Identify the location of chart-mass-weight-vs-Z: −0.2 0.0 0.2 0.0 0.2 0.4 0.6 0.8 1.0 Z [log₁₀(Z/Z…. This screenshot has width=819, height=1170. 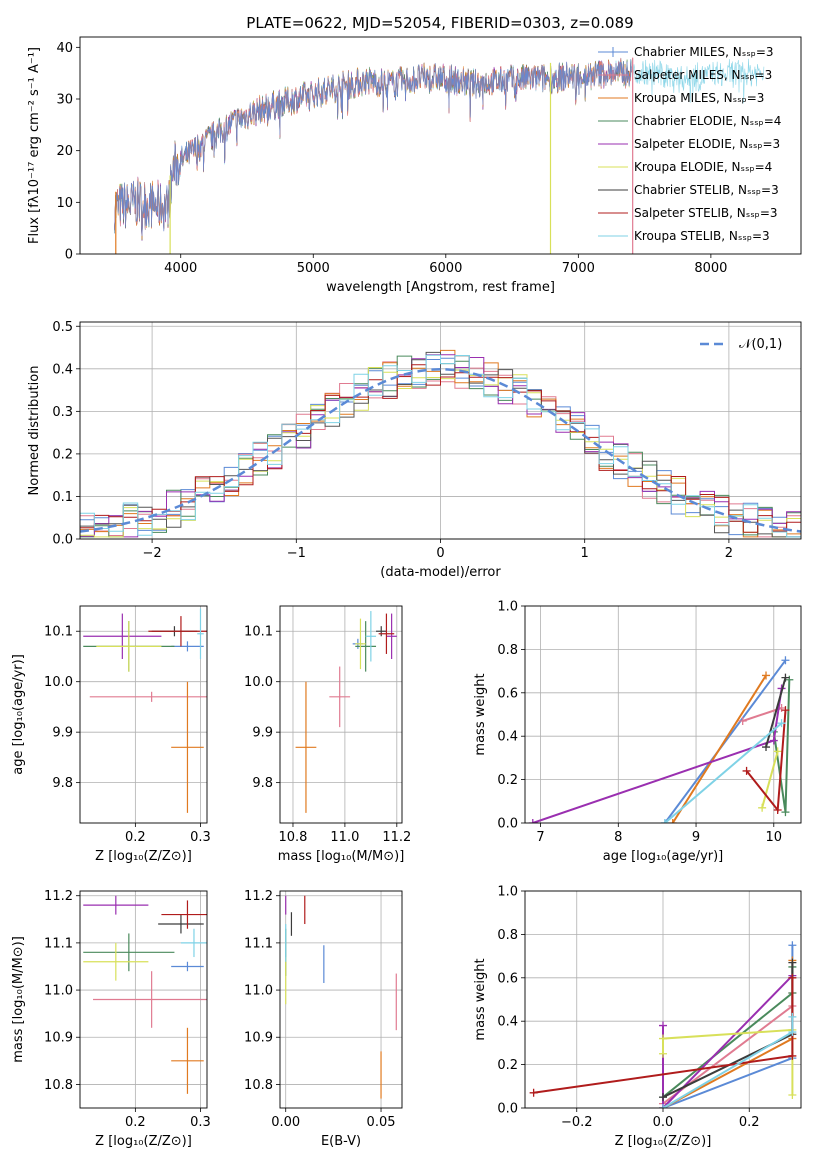
(637, 1017).